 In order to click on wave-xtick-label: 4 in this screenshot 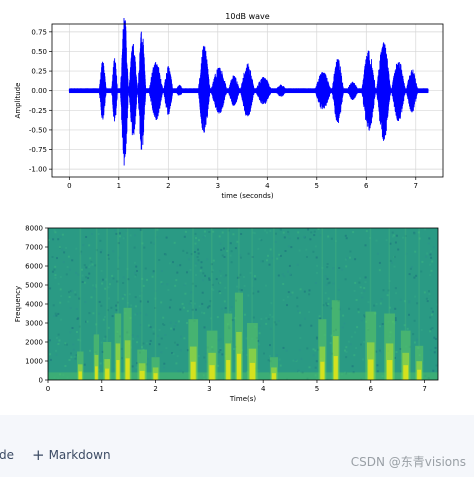, I will do `click(267, 186)`.